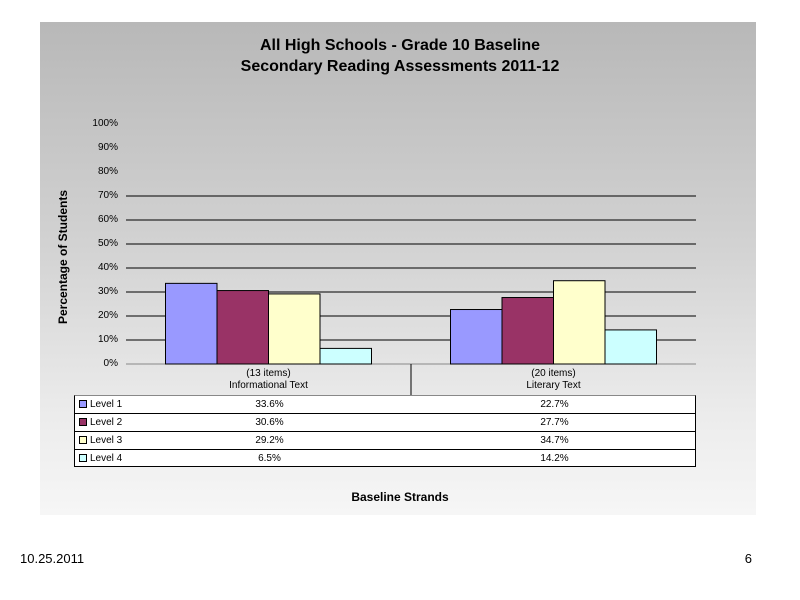  Describe the element at coordinates (748, 558) in the screenshot. I see `page-number: 6` at that location.